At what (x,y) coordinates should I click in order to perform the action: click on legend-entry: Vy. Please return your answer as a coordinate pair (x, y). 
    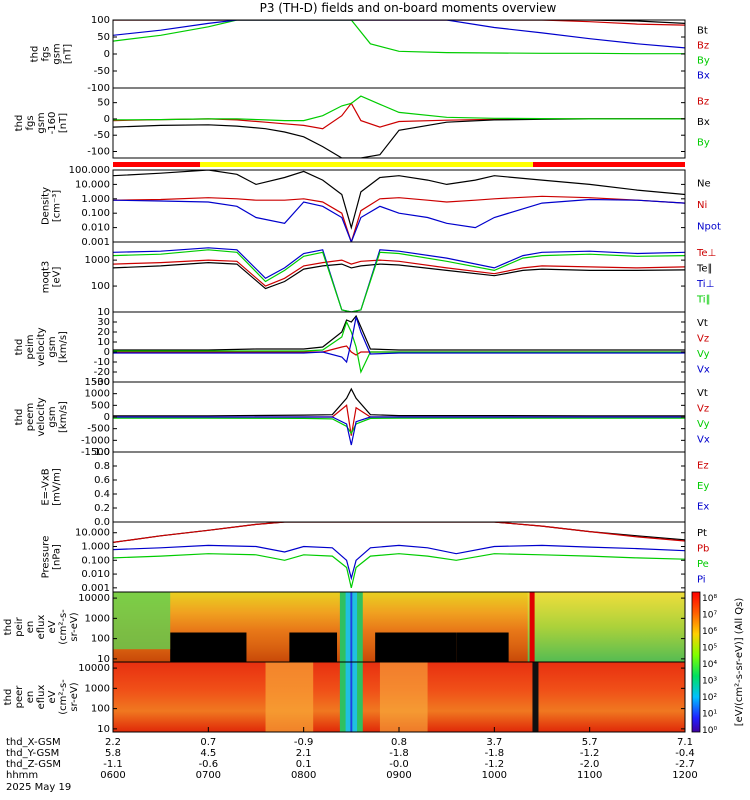
    Looking at the image, I should click on (703, 424).